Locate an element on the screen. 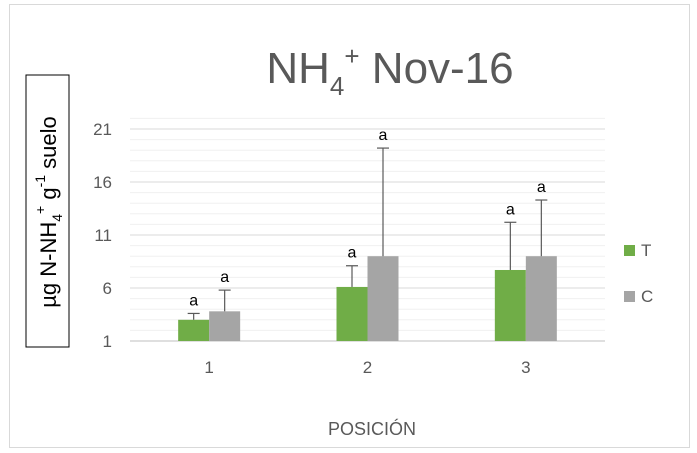 Image resolution: width=697 pixels, height=453 pixels. x-tick-label: 1 is located at coordinates (208, 367).